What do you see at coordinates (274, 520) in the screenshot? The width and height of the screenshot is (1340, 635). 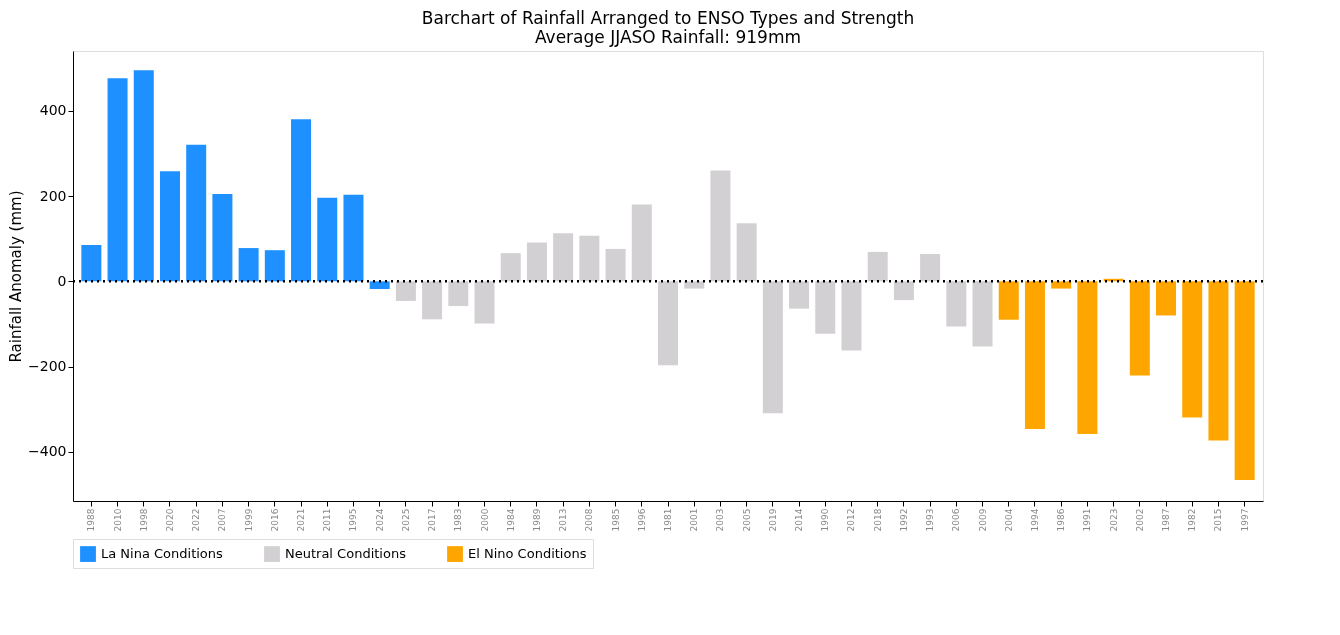 I see `x-tick-label: 2016` at bounding box center [274, 520].